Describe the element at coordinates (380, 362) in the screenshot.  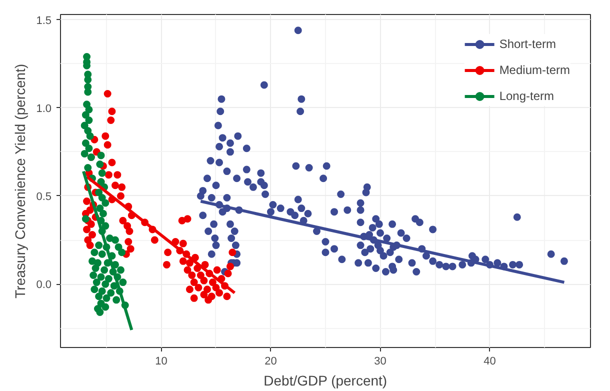
I see `x-tick-label: 30` at that location.